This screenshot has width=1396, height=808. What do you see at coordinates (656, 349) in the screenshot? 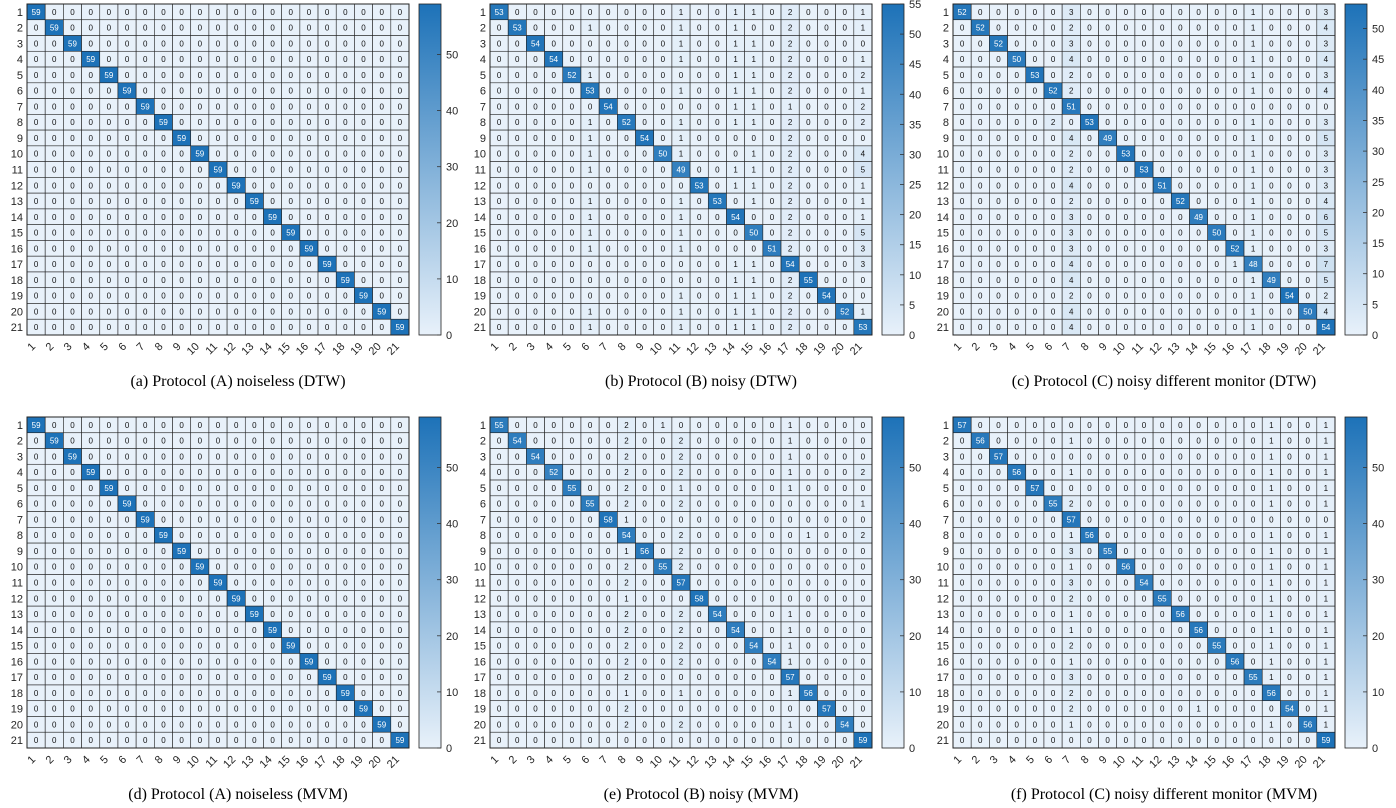
I see `x-tick-label: 10` at bounding box center [656, 349].